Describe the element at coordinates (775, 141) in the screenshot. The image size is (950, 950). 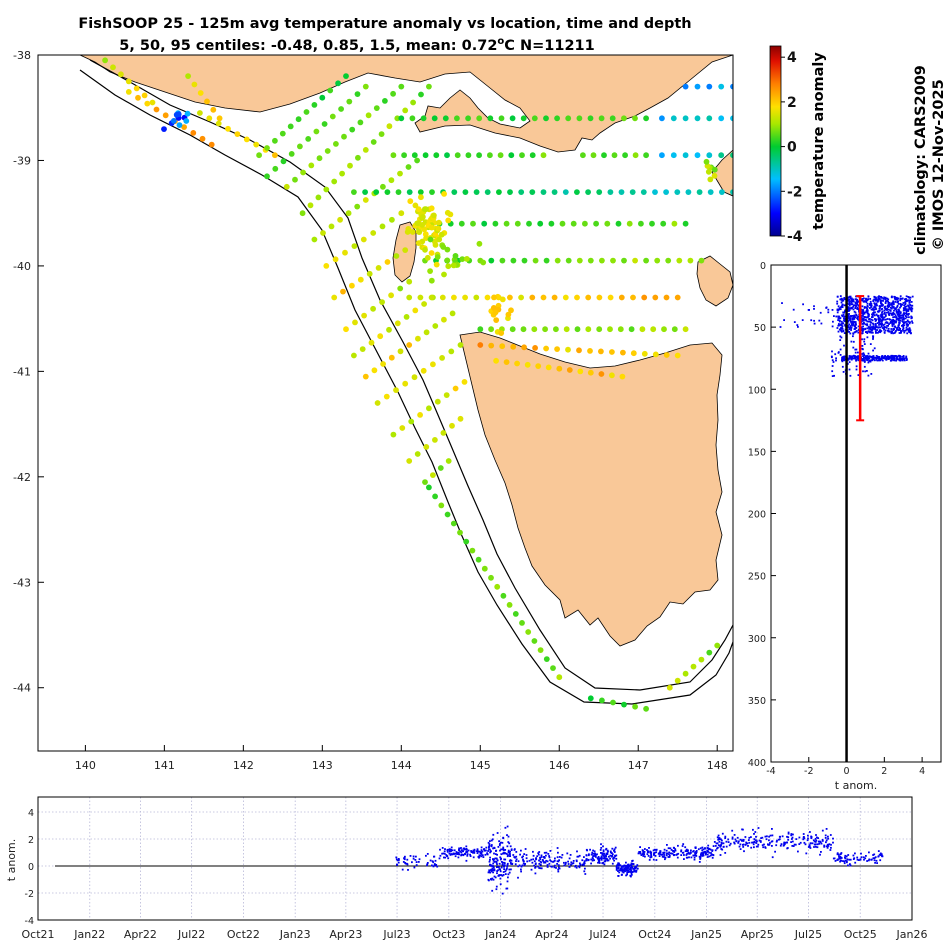
I see `colorbar-gradient` at that location.